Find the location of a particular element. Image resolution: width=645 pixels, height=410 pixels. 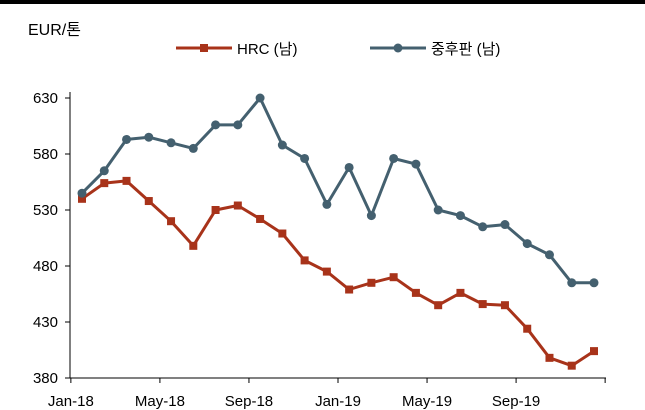

y-tick-label-530: 530 is located at coordinates (45, 210).